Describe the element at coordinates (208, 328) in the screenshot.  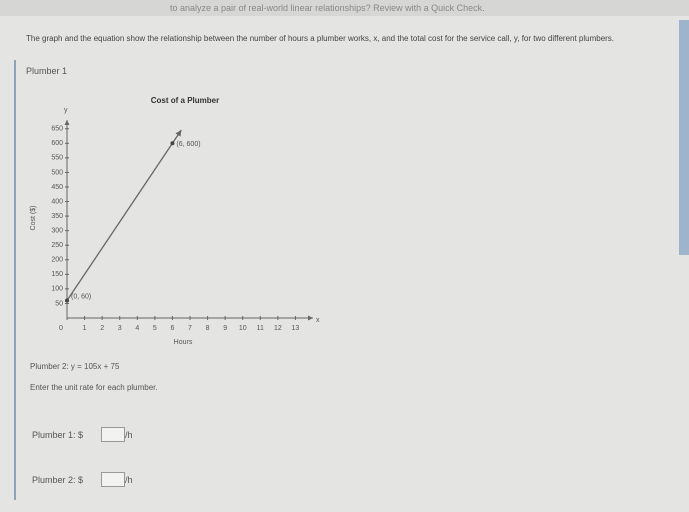
I see `x-tick-label: 8` at that location.